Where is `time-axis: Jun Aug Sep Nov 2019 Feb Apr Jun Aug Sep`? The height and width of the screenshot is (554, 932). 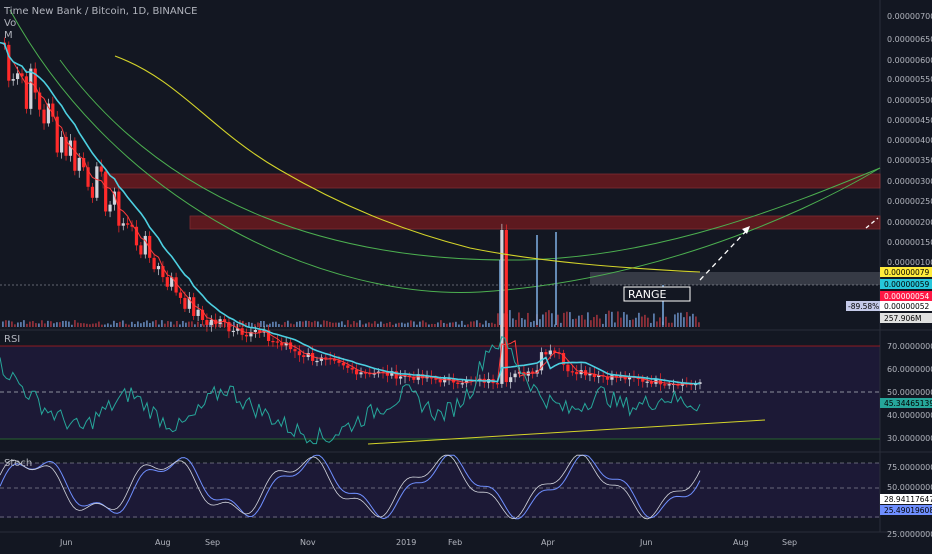
time-axis: Jun Aug Sep Nov 2019 Feb Apr Jun Aug Sep is located at coordinates (428, 542).